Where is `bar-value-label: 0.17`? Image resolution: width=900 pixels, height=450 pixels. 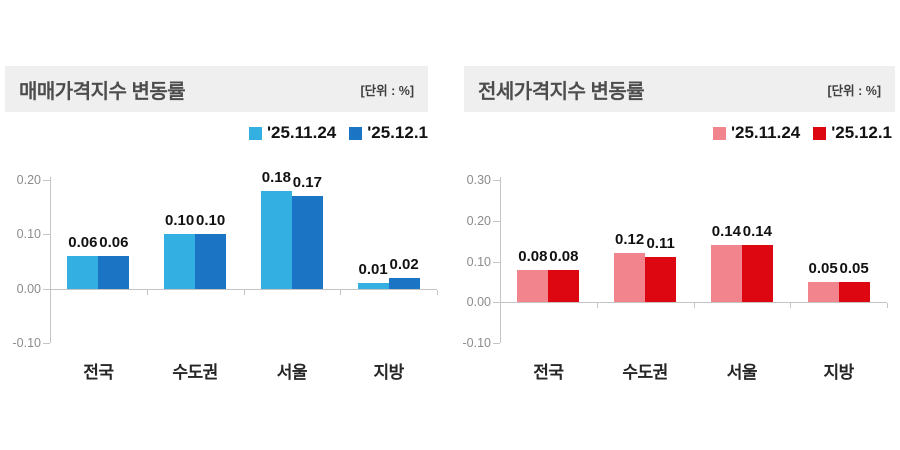
bar-value-label: 0.17 is located at coordinates (307, 183).